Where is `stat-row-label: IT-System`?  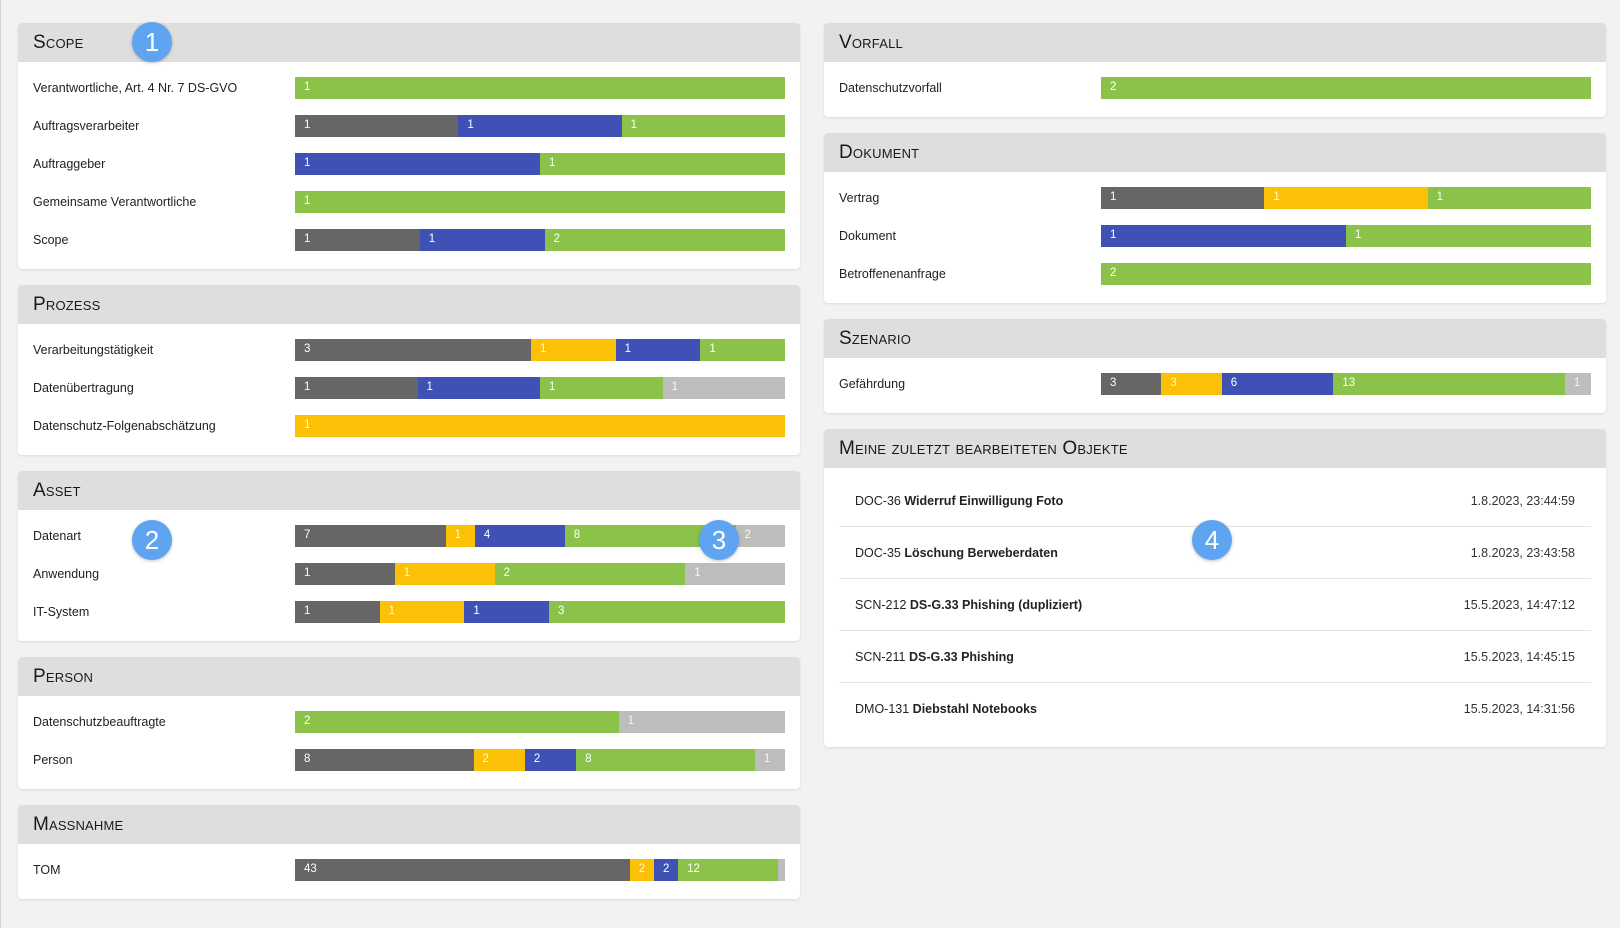 stat-row-label: IT-System is located at coordinates (61, 612).